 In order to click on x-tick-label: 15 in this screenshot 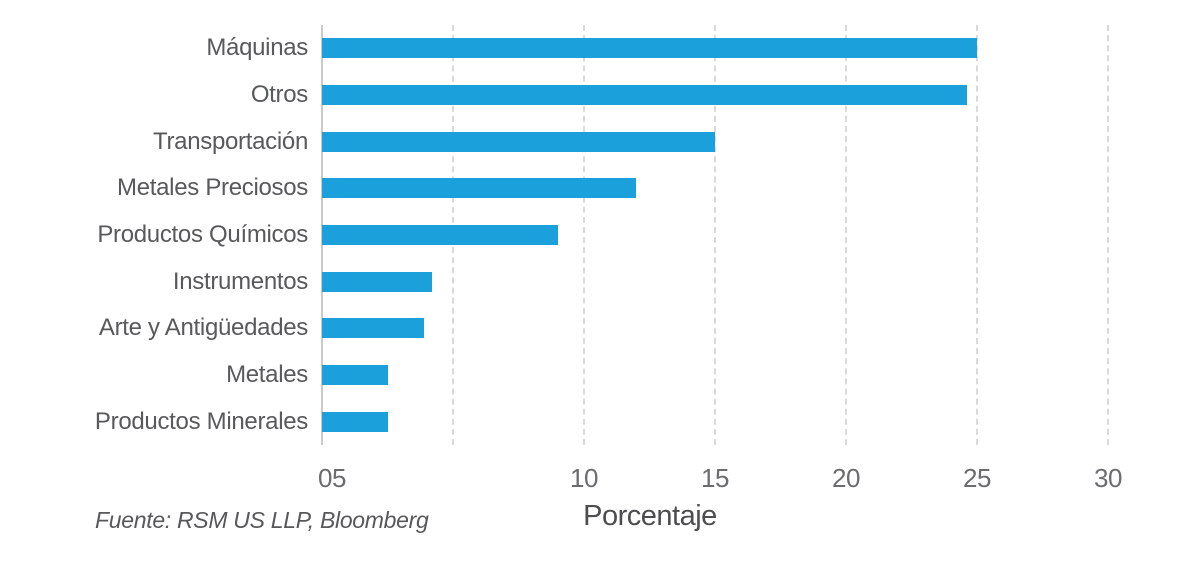, I will do `click(715, 478)`.